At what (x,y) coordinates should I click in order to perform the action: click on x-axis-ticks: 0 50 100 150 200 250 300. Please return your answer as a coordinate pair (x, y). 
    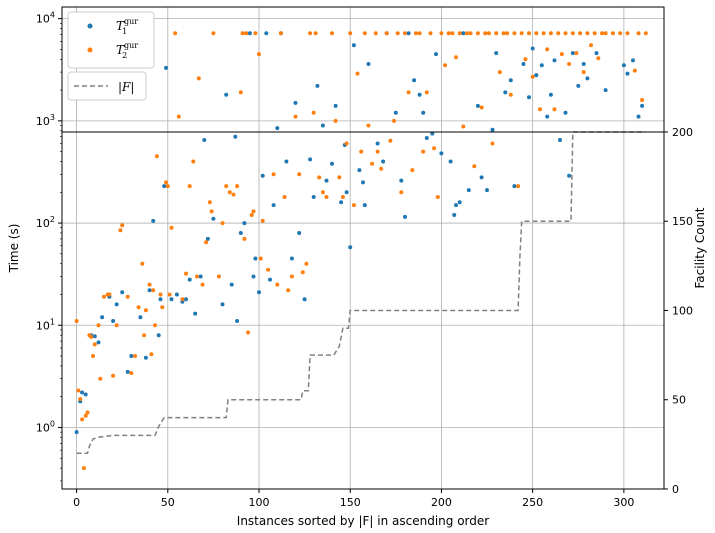
    Looking at the image, I should click on (353, 499).